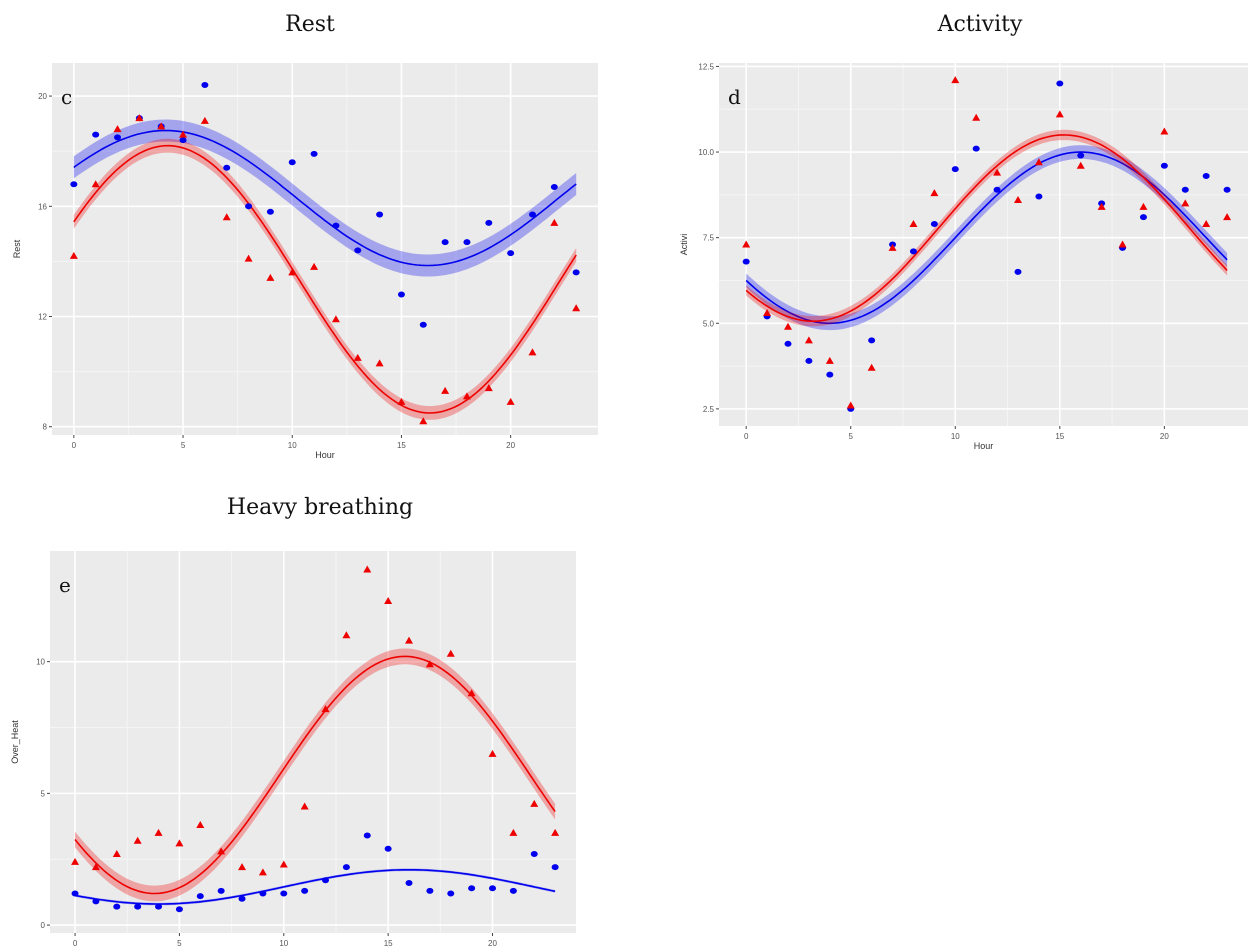 The image size is (1248, 947). I want to click on y-tick-label: 5, so click(43, 793).